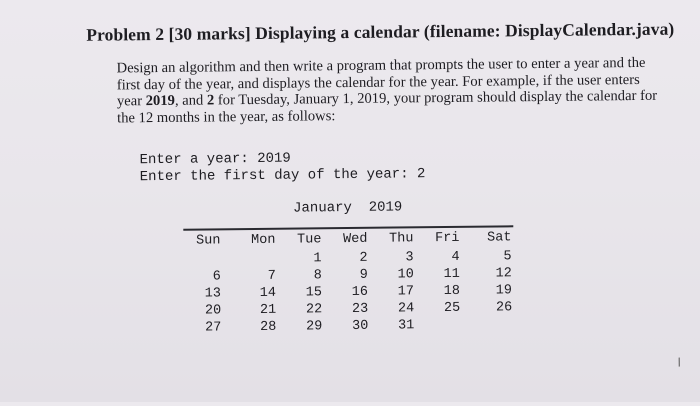  What do you see at coordinates (439, 238) in the screenshot?
I see `day-header-fri: Fri` at bounding box center [439, 238].